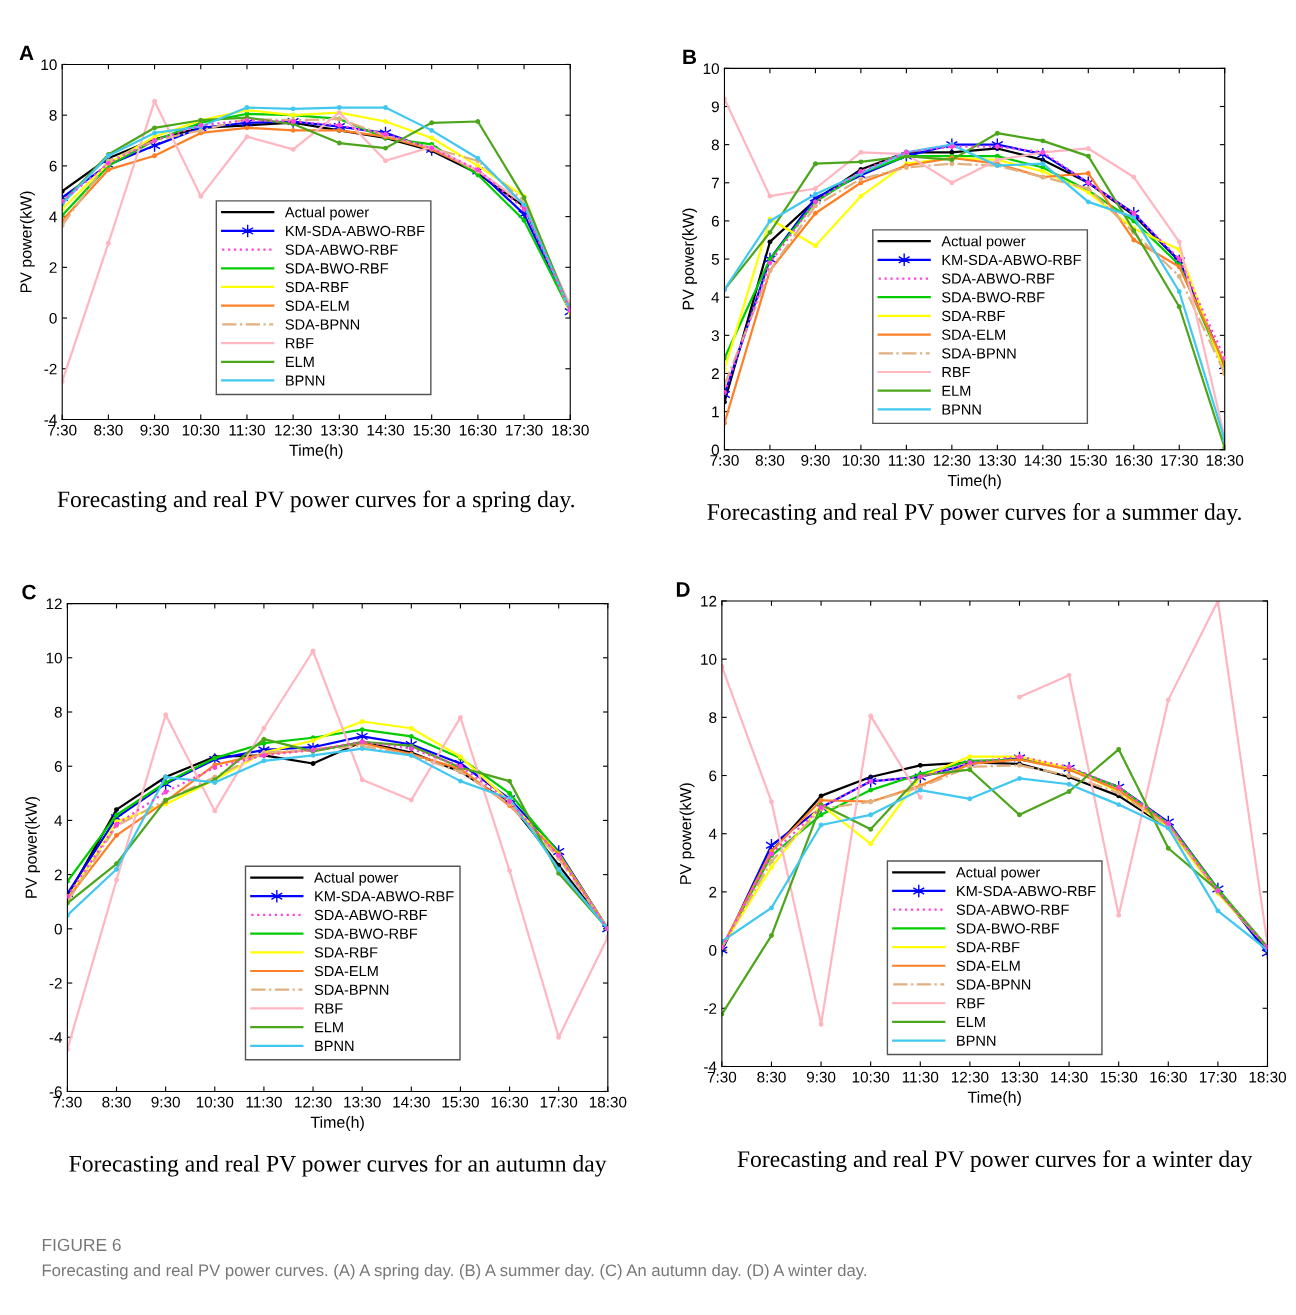 This screenshot has width=1296, height=1315. I want to click on chart-title: D, so click(683, 589).